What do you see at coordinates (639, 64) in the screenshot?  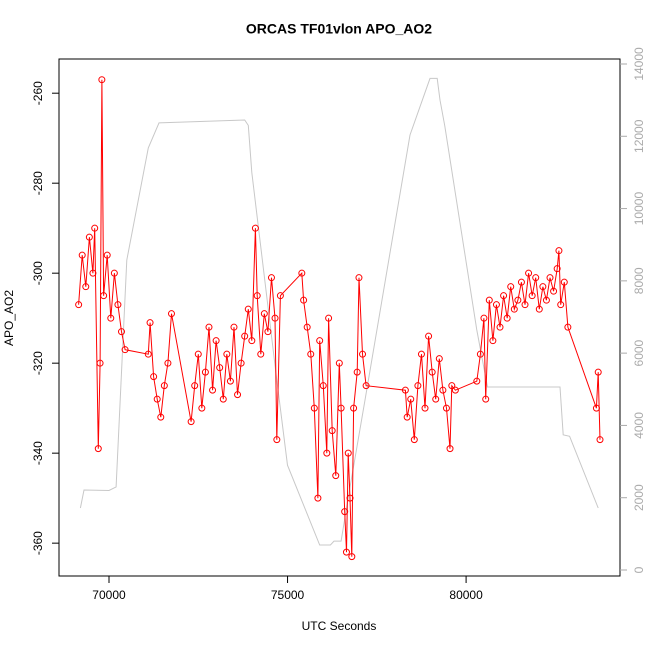 I see `y2-tick-label: 14000` at bounding box center [639, 64].